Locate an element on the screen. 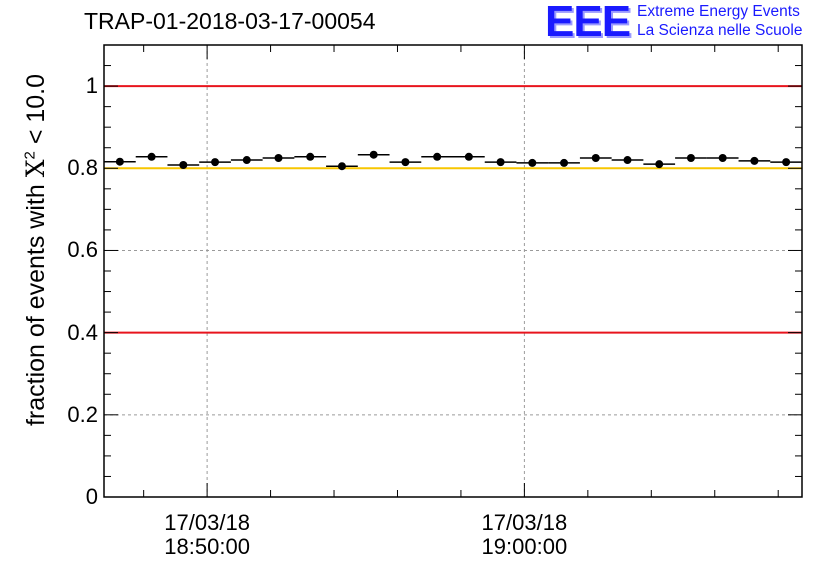 This screenshot has height=572, width=836. logo-caption-line2: La Scienza nelle Scuole is located at coordinates (720, 30).